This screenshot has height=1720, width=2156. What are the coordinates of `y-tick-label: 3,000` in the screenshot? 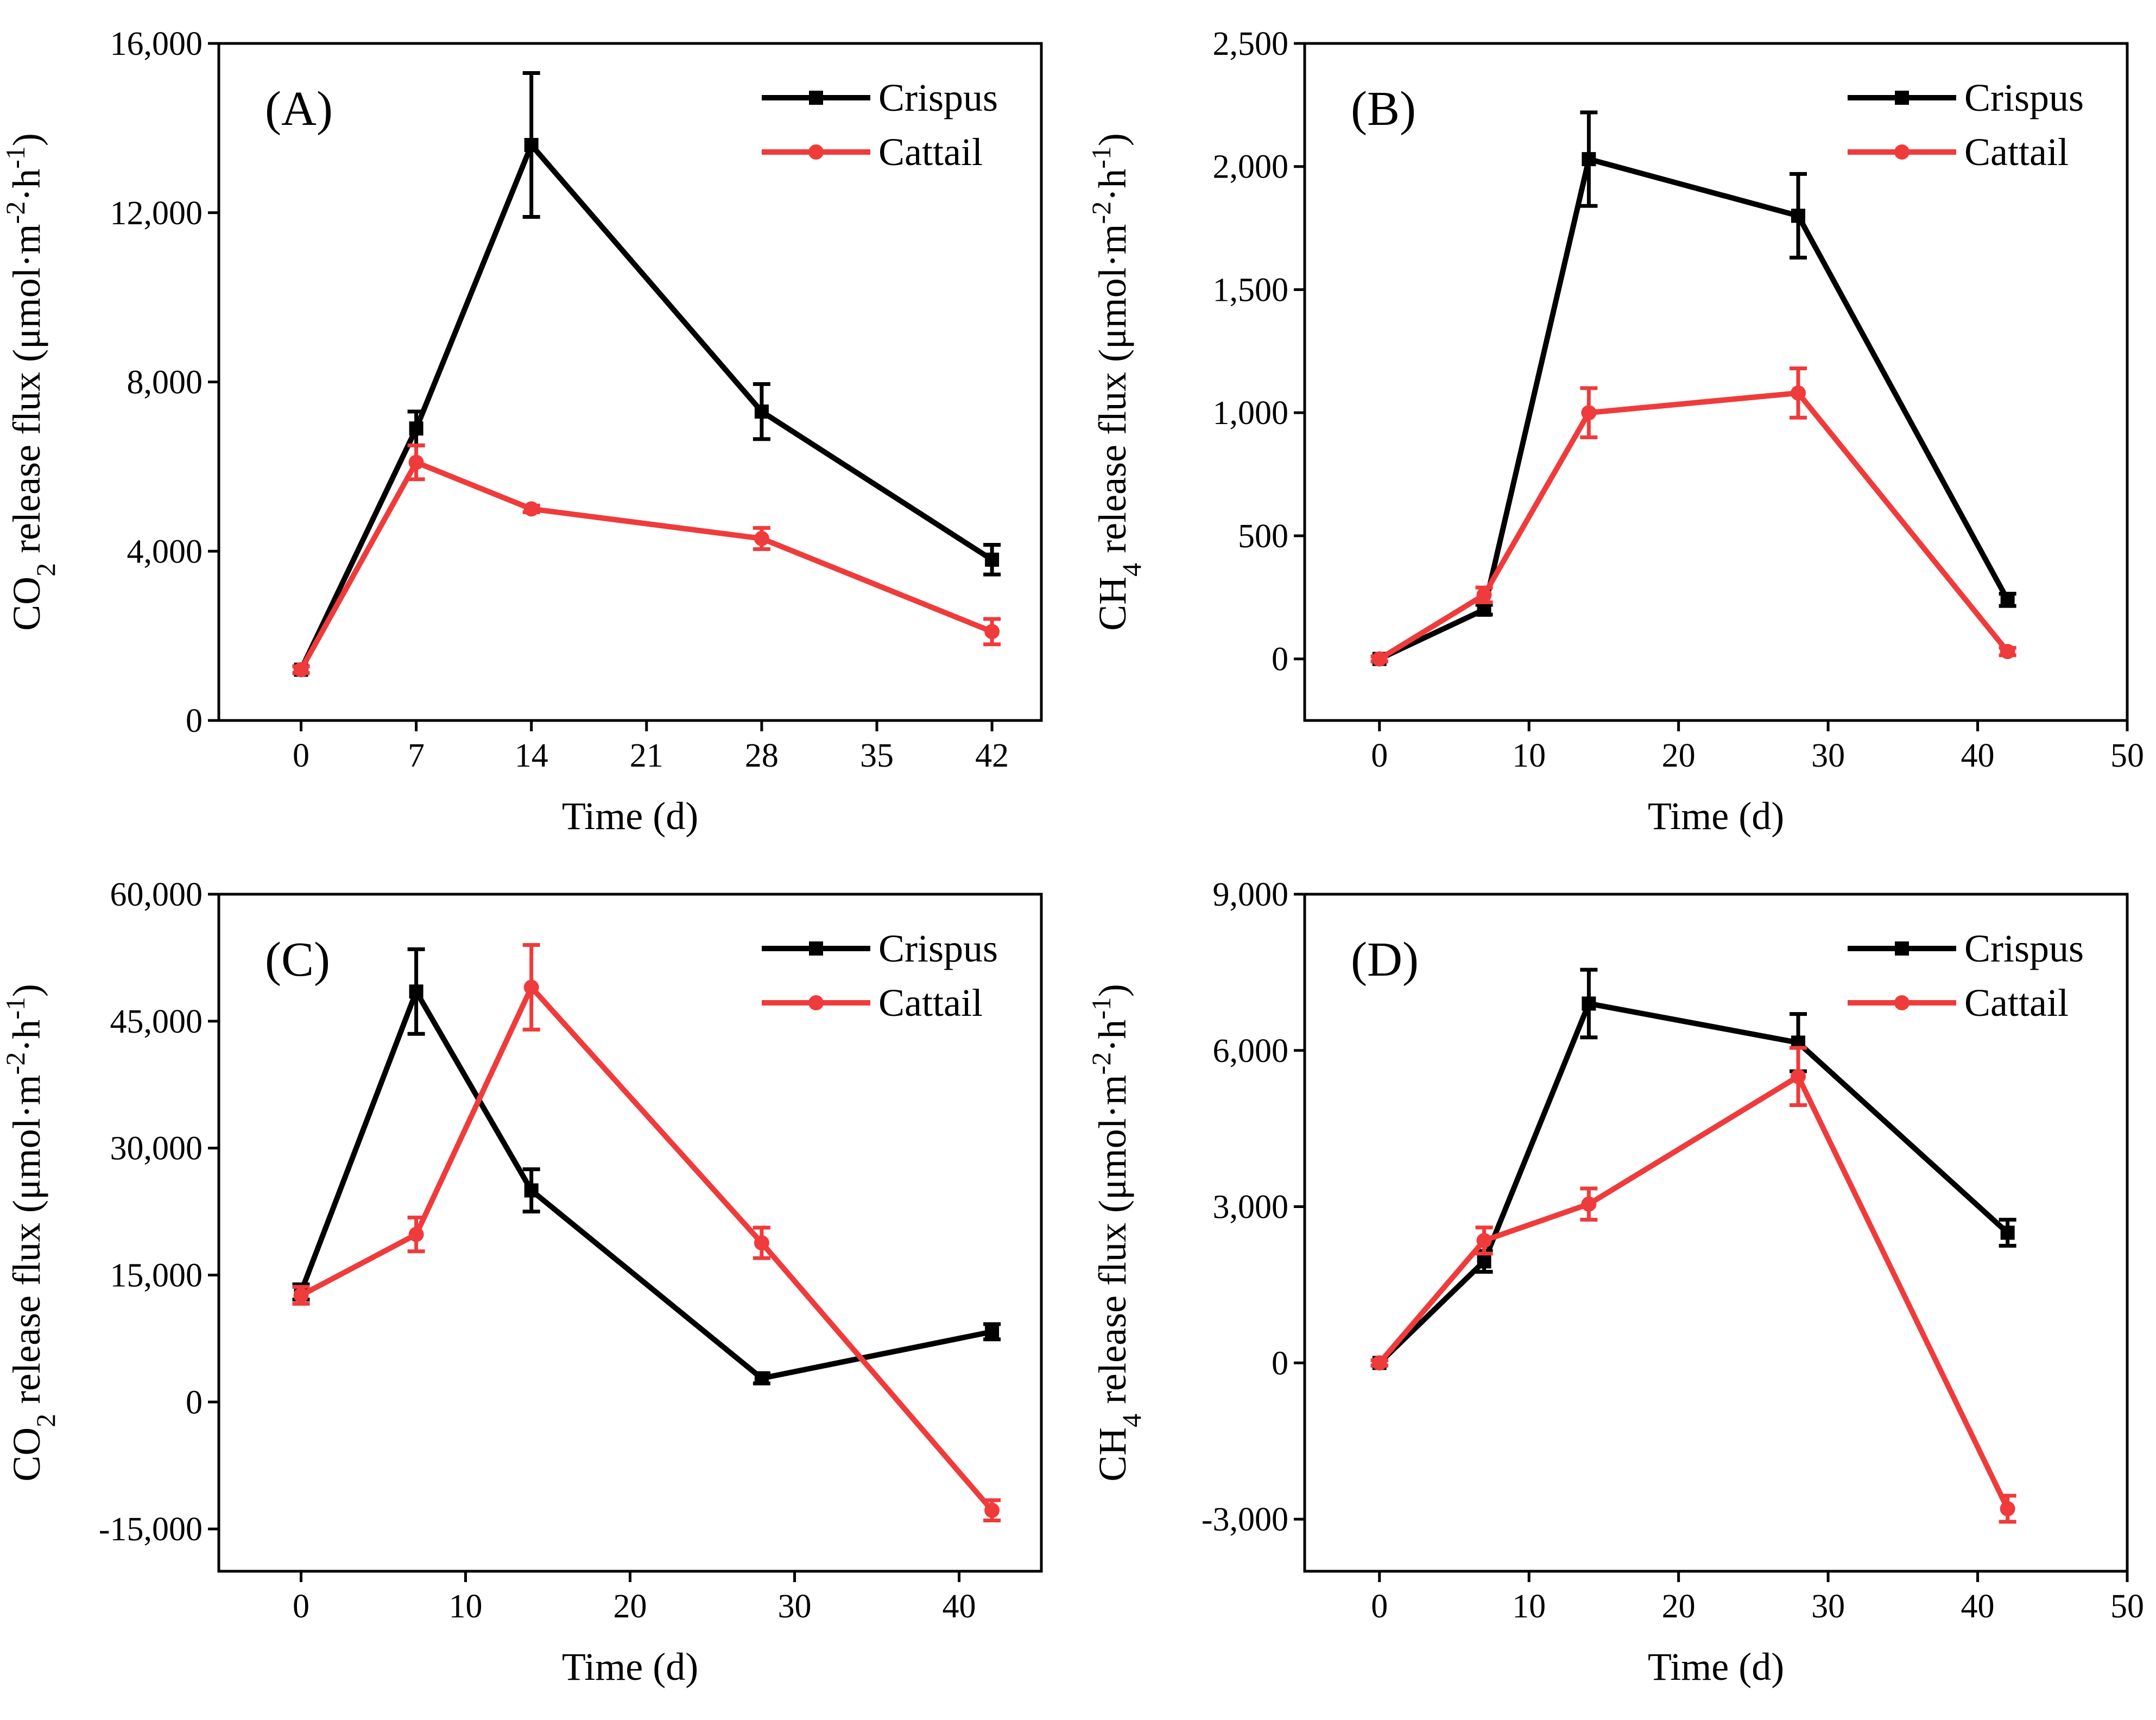 It's located at (1251, 1207).